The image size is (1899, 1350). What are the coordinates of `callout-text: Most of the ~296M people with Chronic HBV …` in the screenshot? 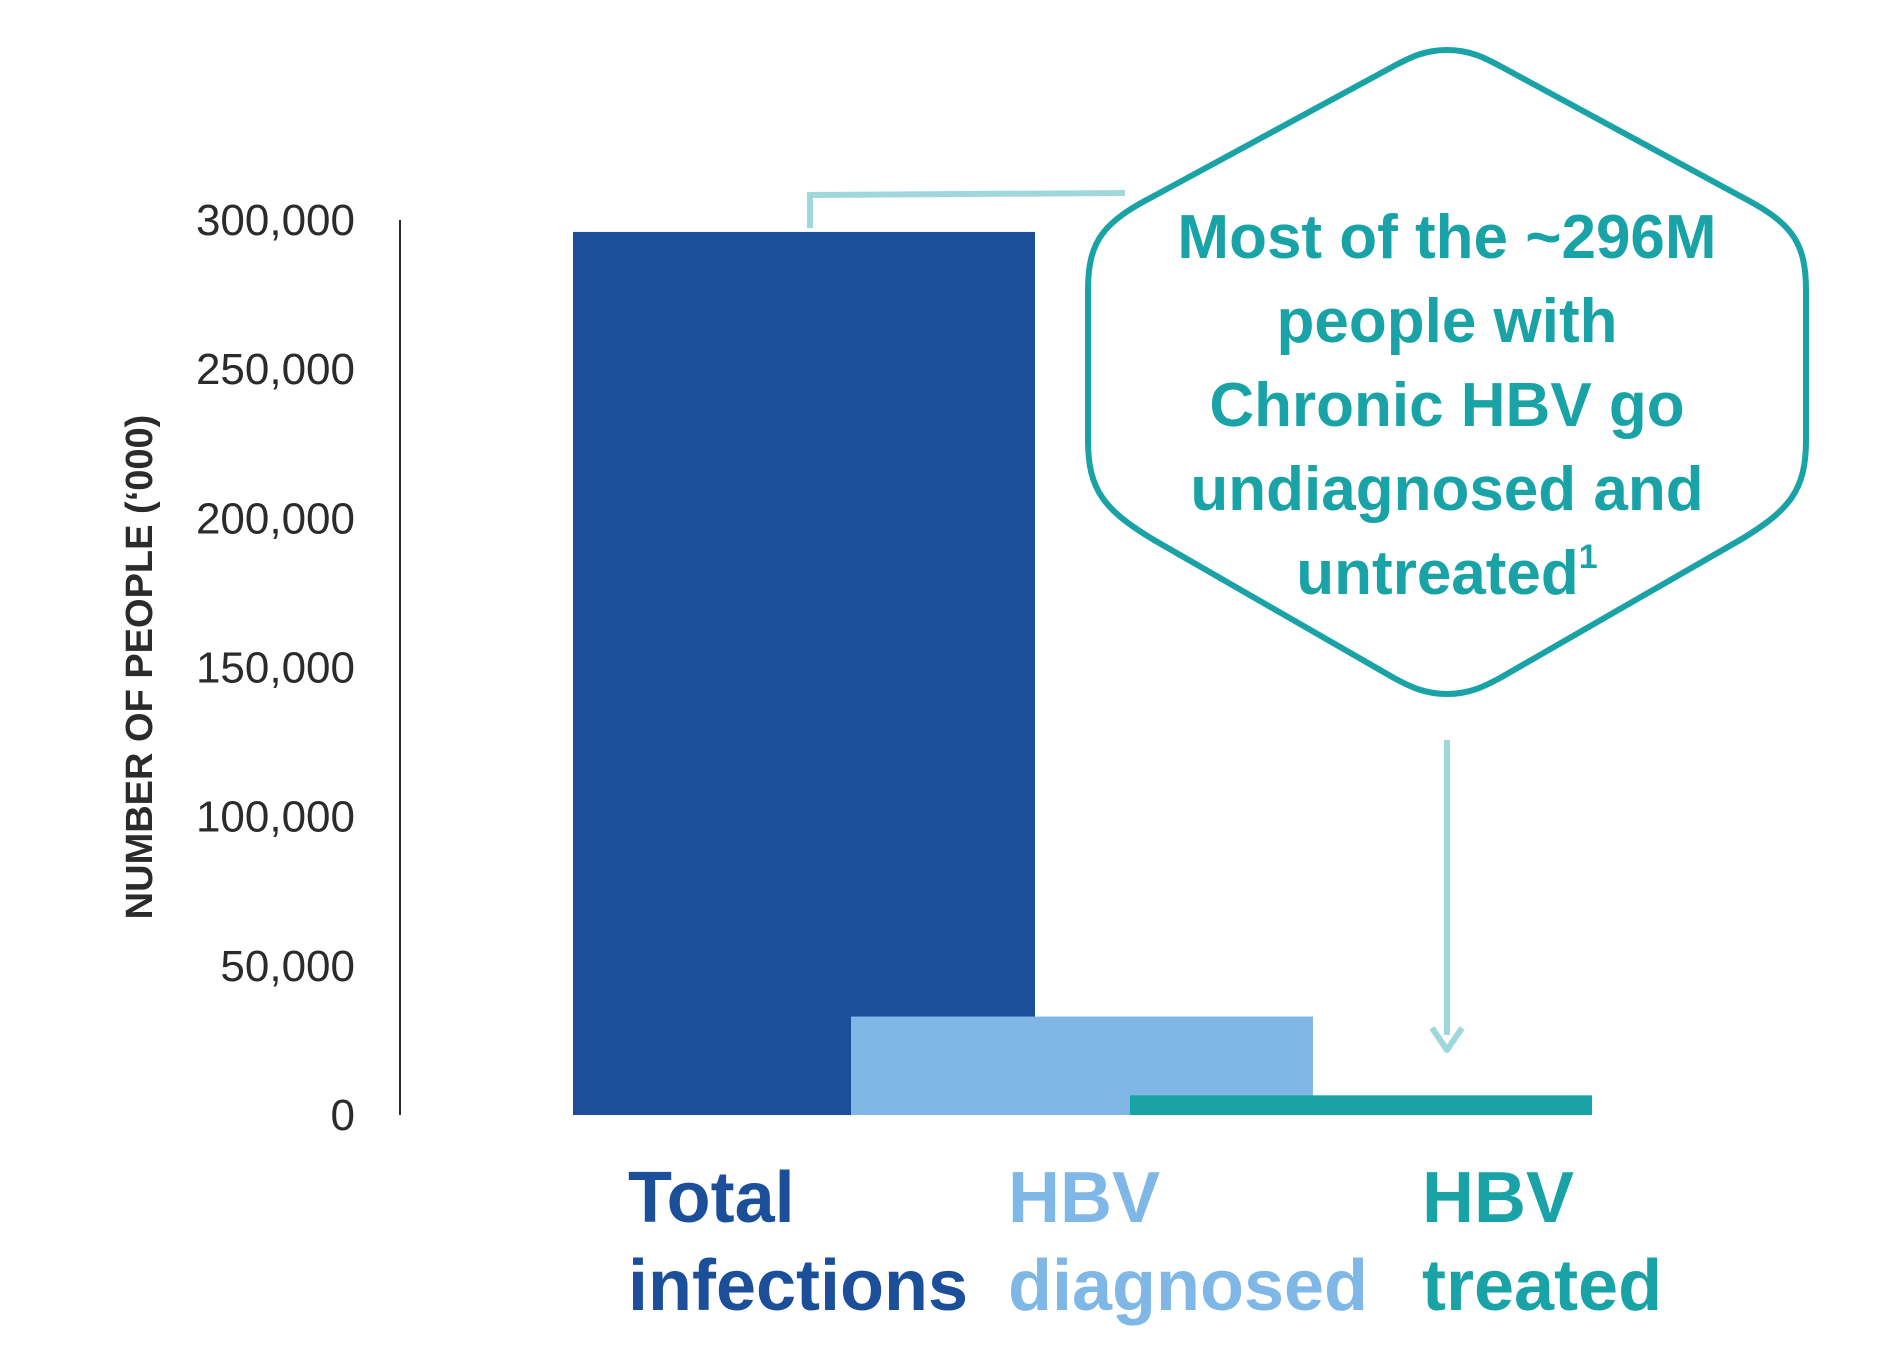 It's located at (1446, 405).